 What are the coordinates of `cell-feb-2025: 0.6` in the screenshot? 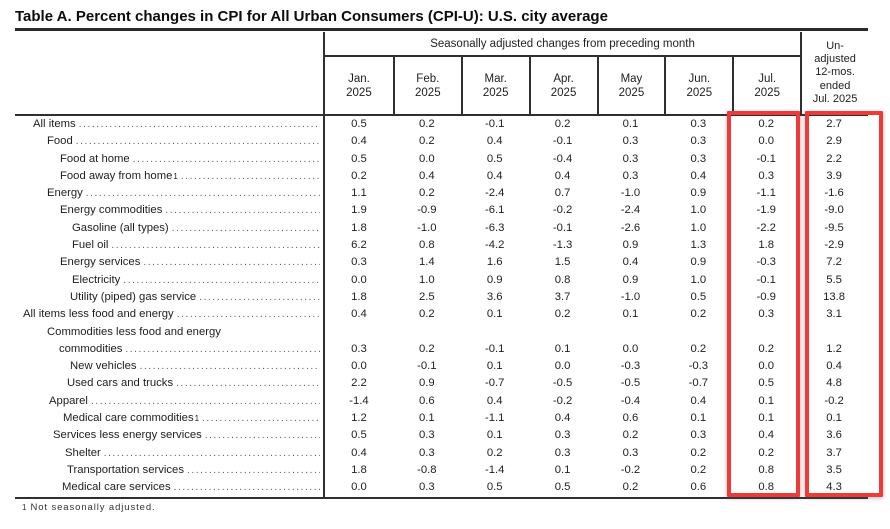 It's located at (426, 400).